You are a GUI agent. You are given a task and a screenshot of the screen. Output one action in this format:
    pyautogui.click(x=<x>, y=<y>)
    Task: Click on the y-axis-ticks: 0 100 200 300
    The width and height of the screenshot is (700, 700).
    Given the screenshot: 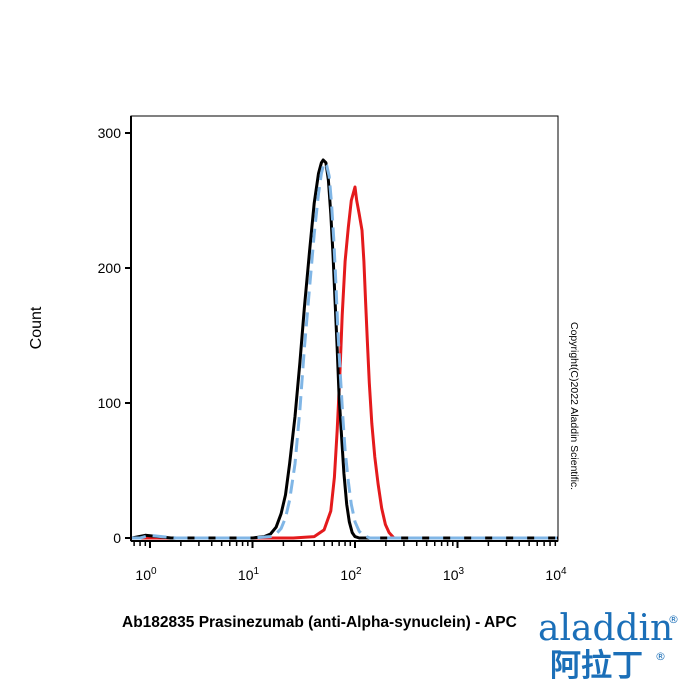 What is the action you would take?
    pyautogui.click(x=114, y=335)
    